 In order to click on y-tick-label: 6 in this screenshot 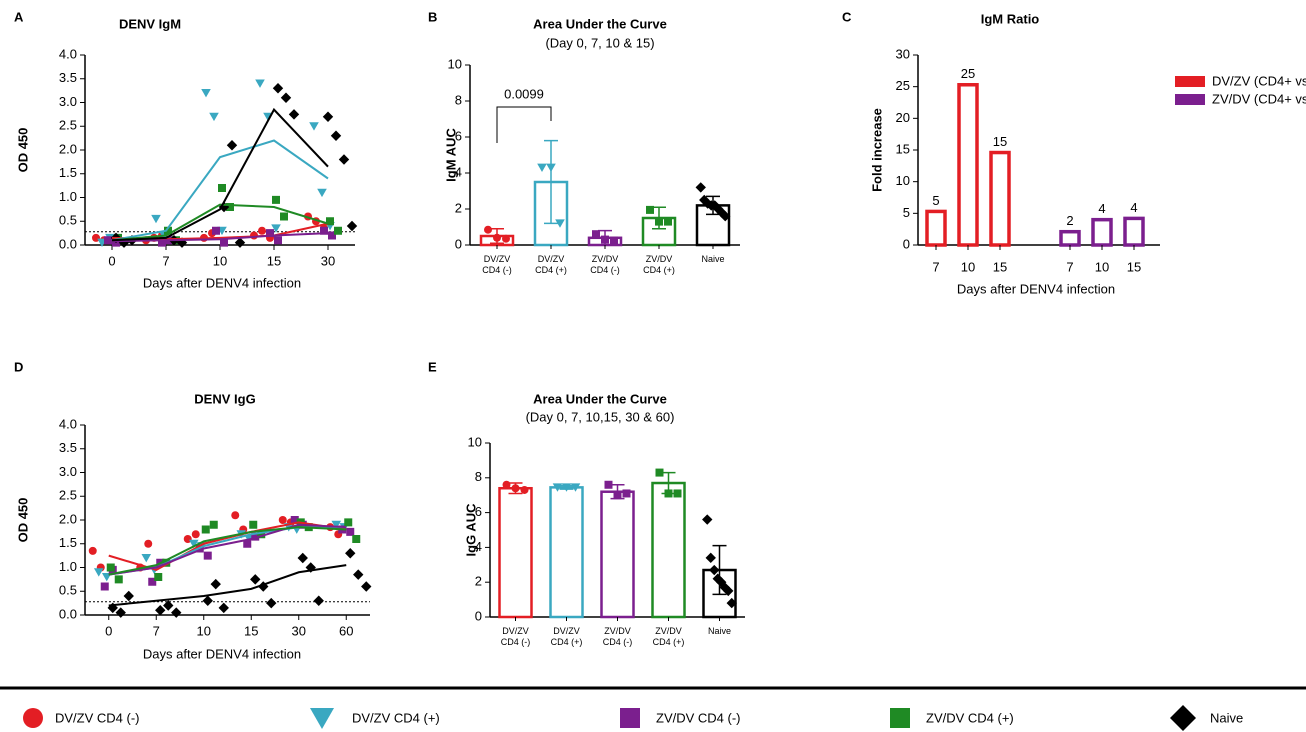, I will do `click(458, 135)`.